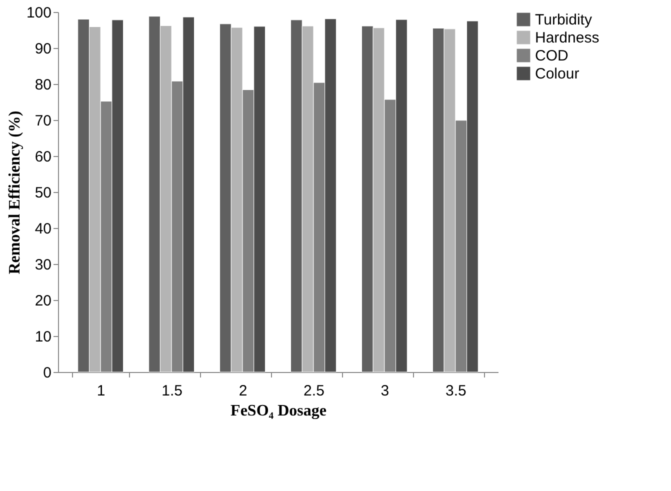 This screenshot has width=671, height=491. What do you see at coordinates (385, 391) in the screenshot?
I see `x-tick-label: 3` at bounding box center [385, 391].